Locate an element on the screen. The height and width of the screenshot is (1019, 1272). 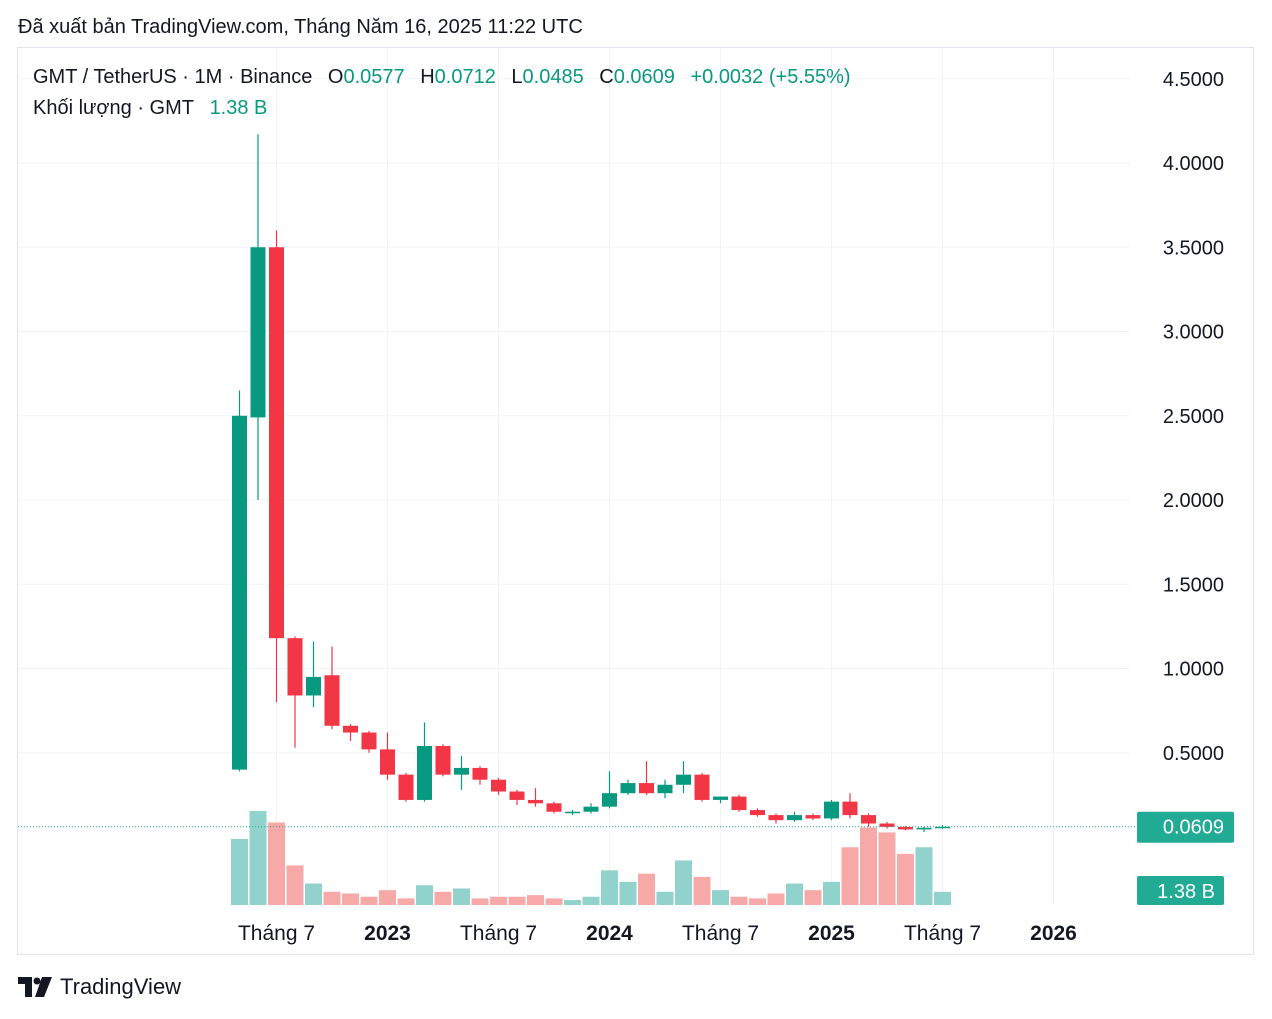
y-tick-label: 4.5000 is located at coordinates (1193, 80).